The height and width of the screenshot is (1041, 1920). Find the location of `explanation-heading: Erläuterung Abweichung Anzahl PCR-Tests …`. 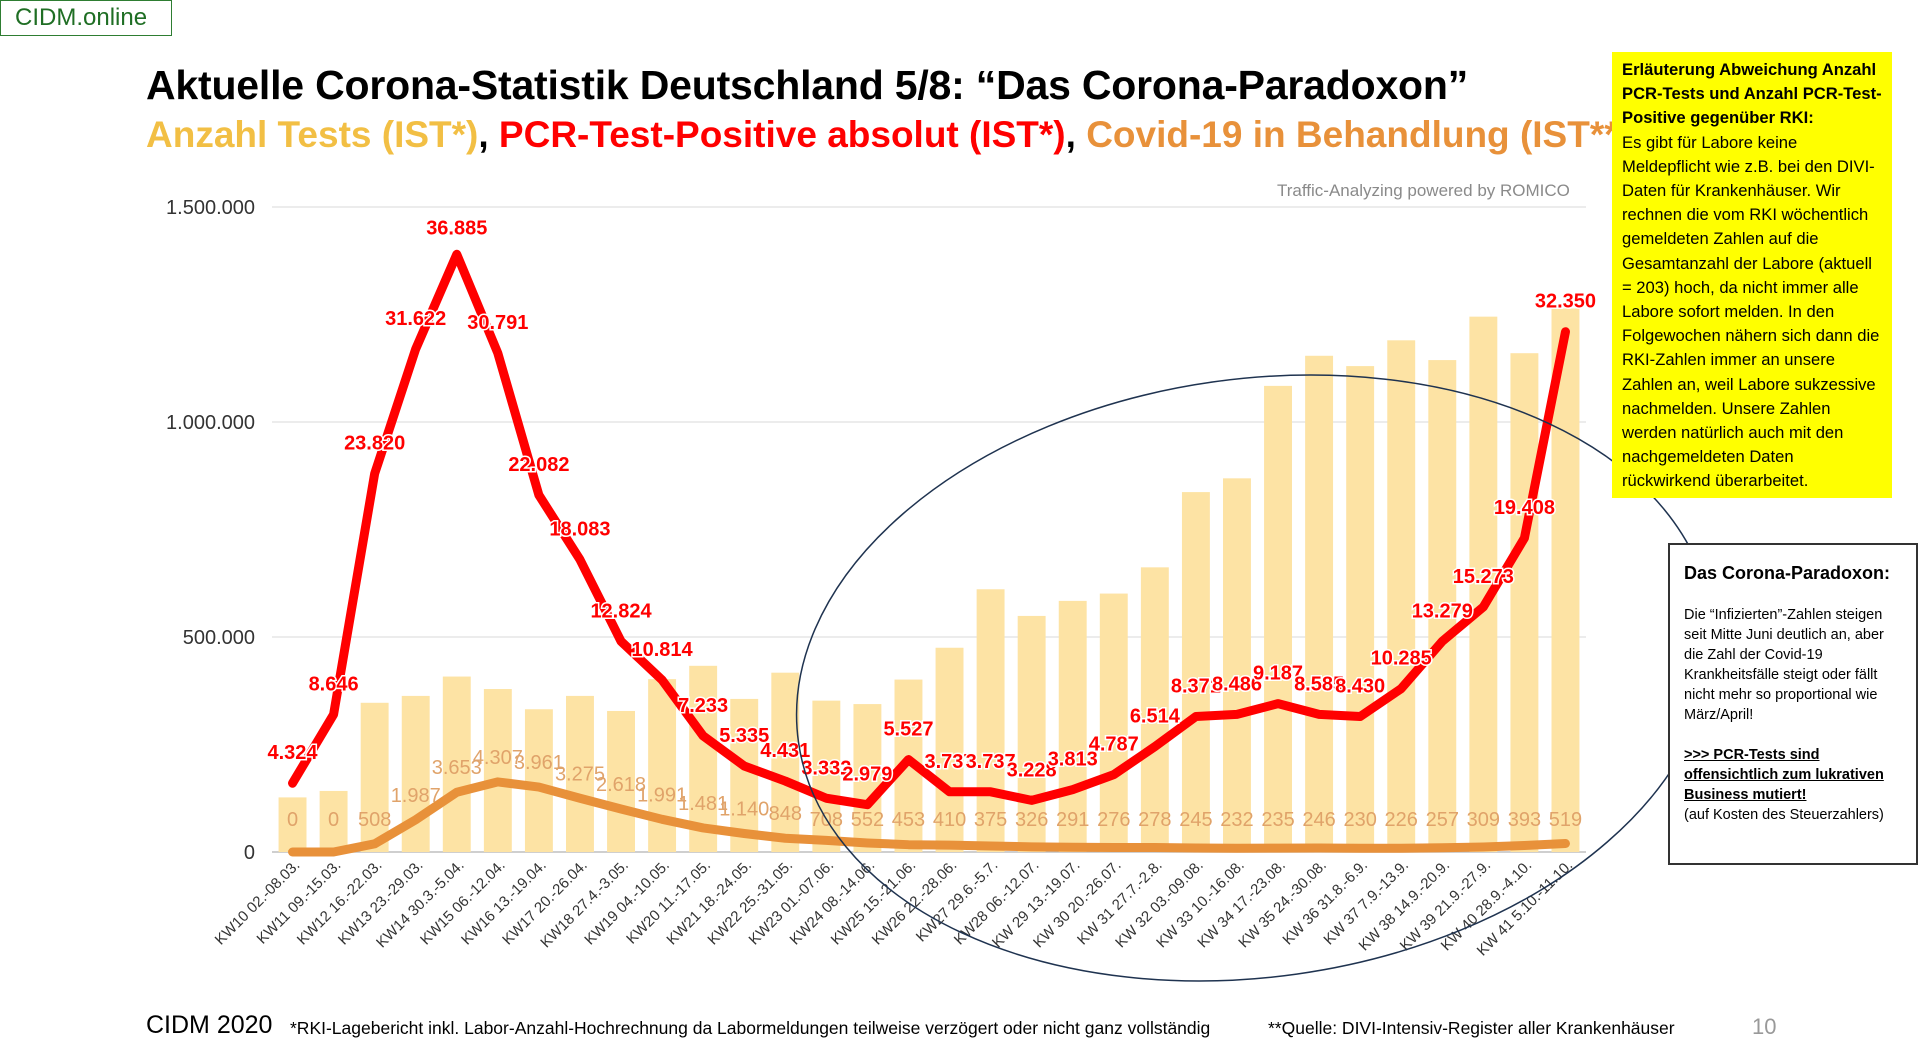

explanation-heading: Erläuterung Abweichung Anzahl PCR-Tests … is located at coordinates (1752, 94).